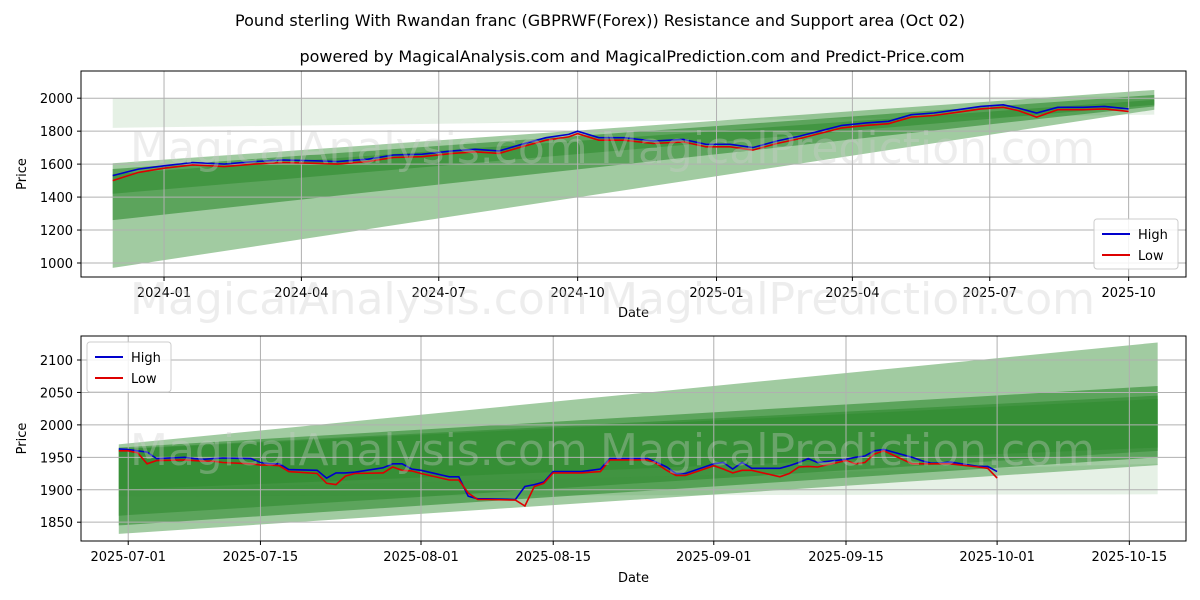  I want to click on y-tick-label: 1850, so click(56, 523).